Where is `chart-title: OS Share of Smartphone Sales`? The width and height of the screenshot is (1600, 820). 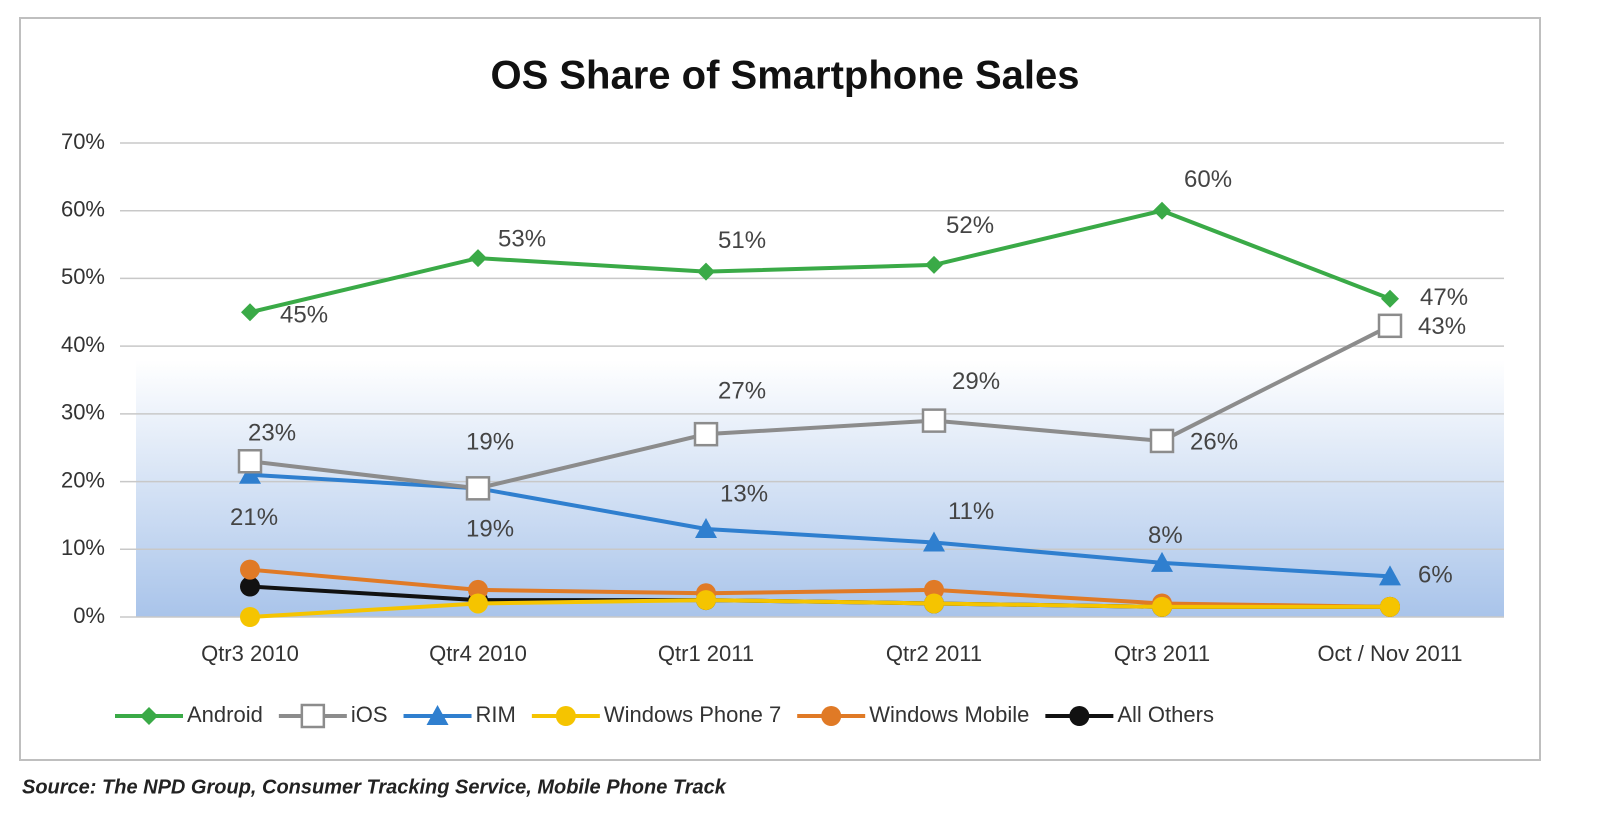
chart-title: OS Share of Smartphone Sales is located at coordinates (784, 76).